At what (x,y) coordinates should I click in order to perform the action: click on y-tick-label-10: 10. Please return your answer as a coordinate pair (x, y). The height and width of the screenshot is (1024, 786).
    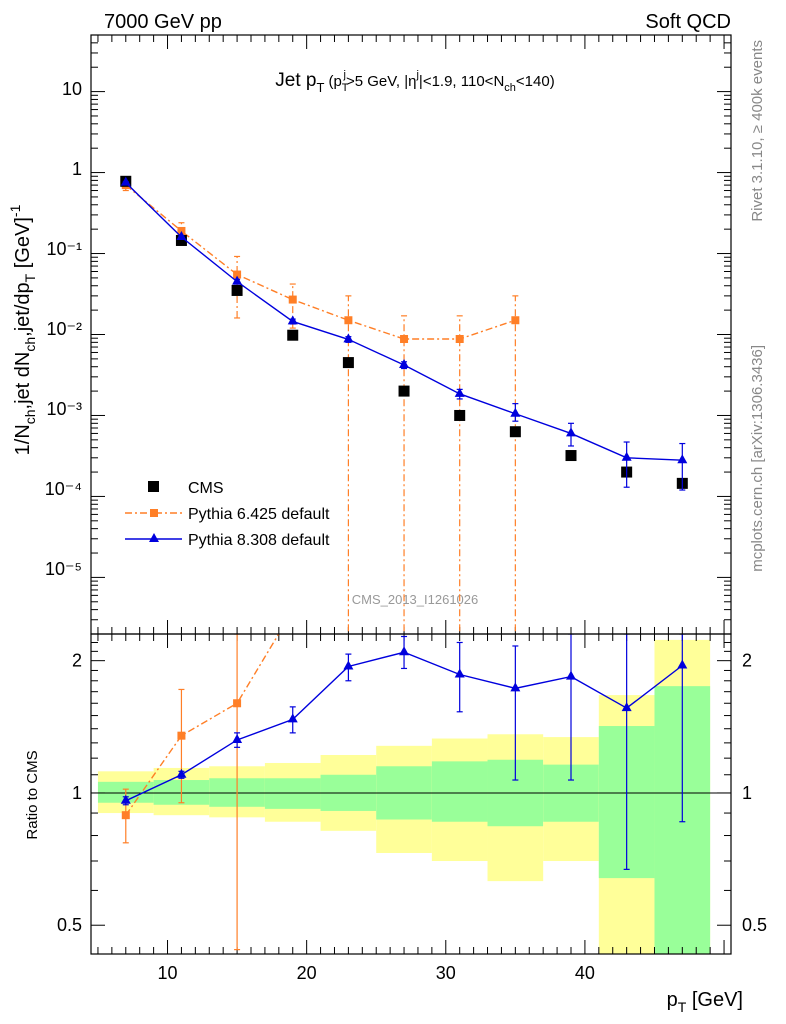
    Looking at the image, I should click on (72, 89).